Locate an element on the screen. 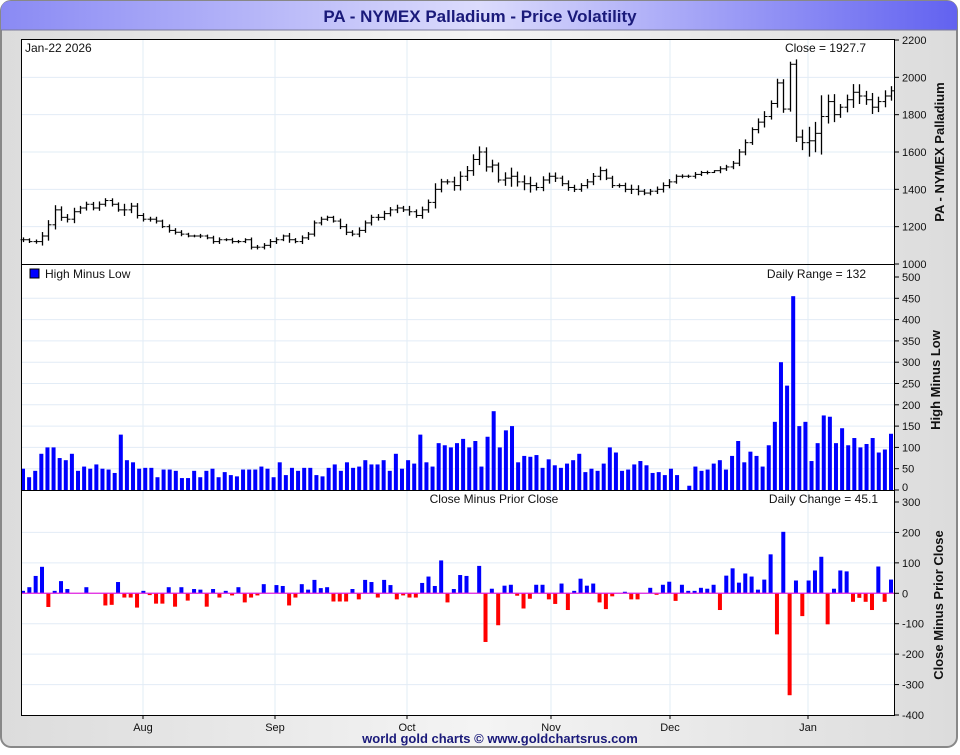 This screenshot has width=960, height=755. change-y-tick-label: -400 is located at coordinates (913, 716).